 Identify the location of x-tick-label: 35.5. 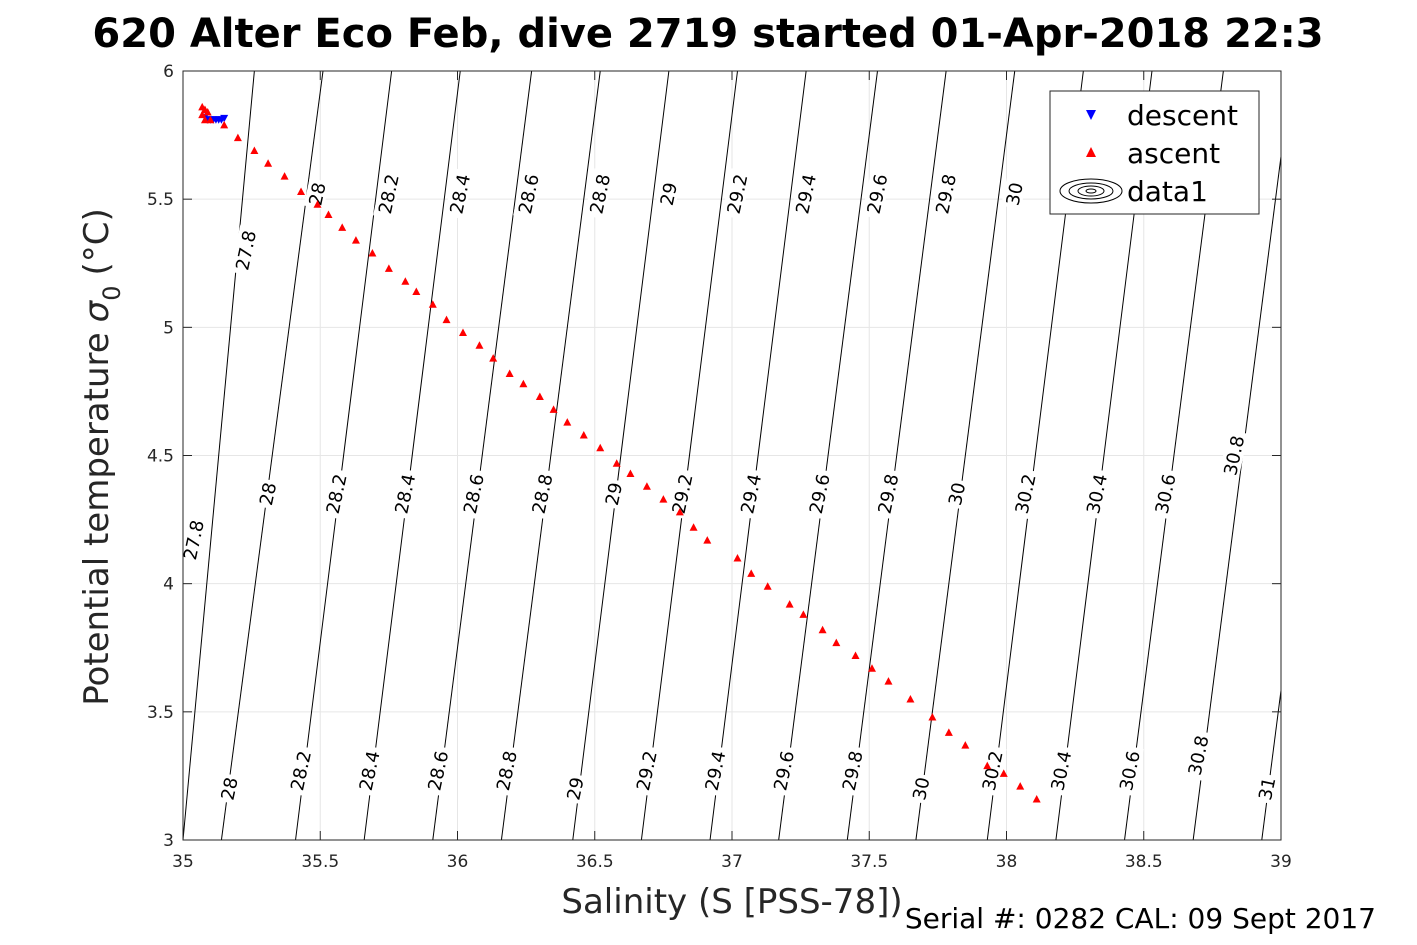
(320, 862).